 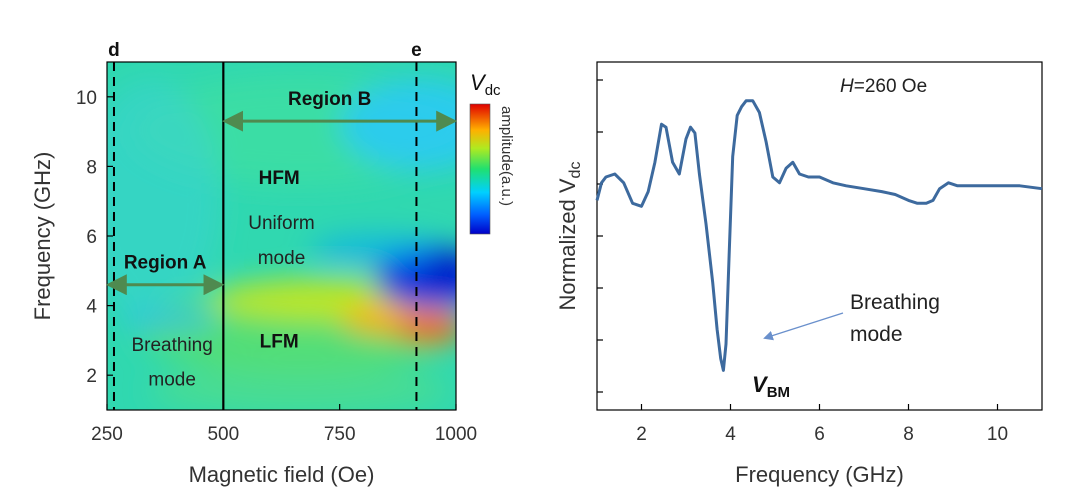 What do you see at coordinates (456, 434) in the screenshot?
I see `hm-x-tick-label-3: 1000` at bounding box center [456, 434].